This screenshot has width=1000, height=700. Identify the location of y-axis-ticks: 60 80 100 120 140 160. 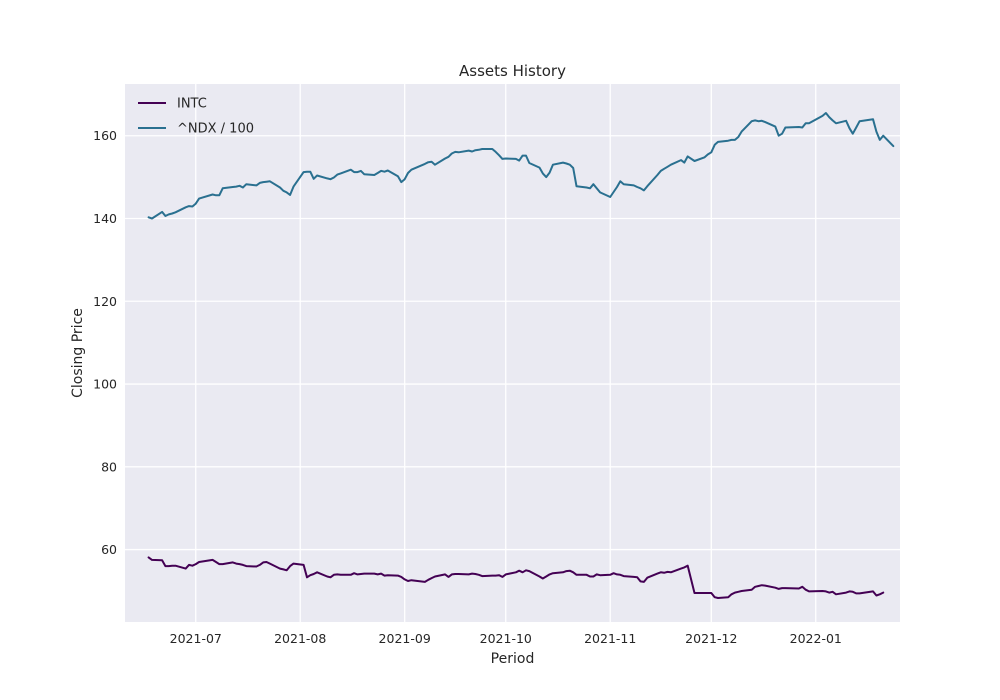
(105, 342).